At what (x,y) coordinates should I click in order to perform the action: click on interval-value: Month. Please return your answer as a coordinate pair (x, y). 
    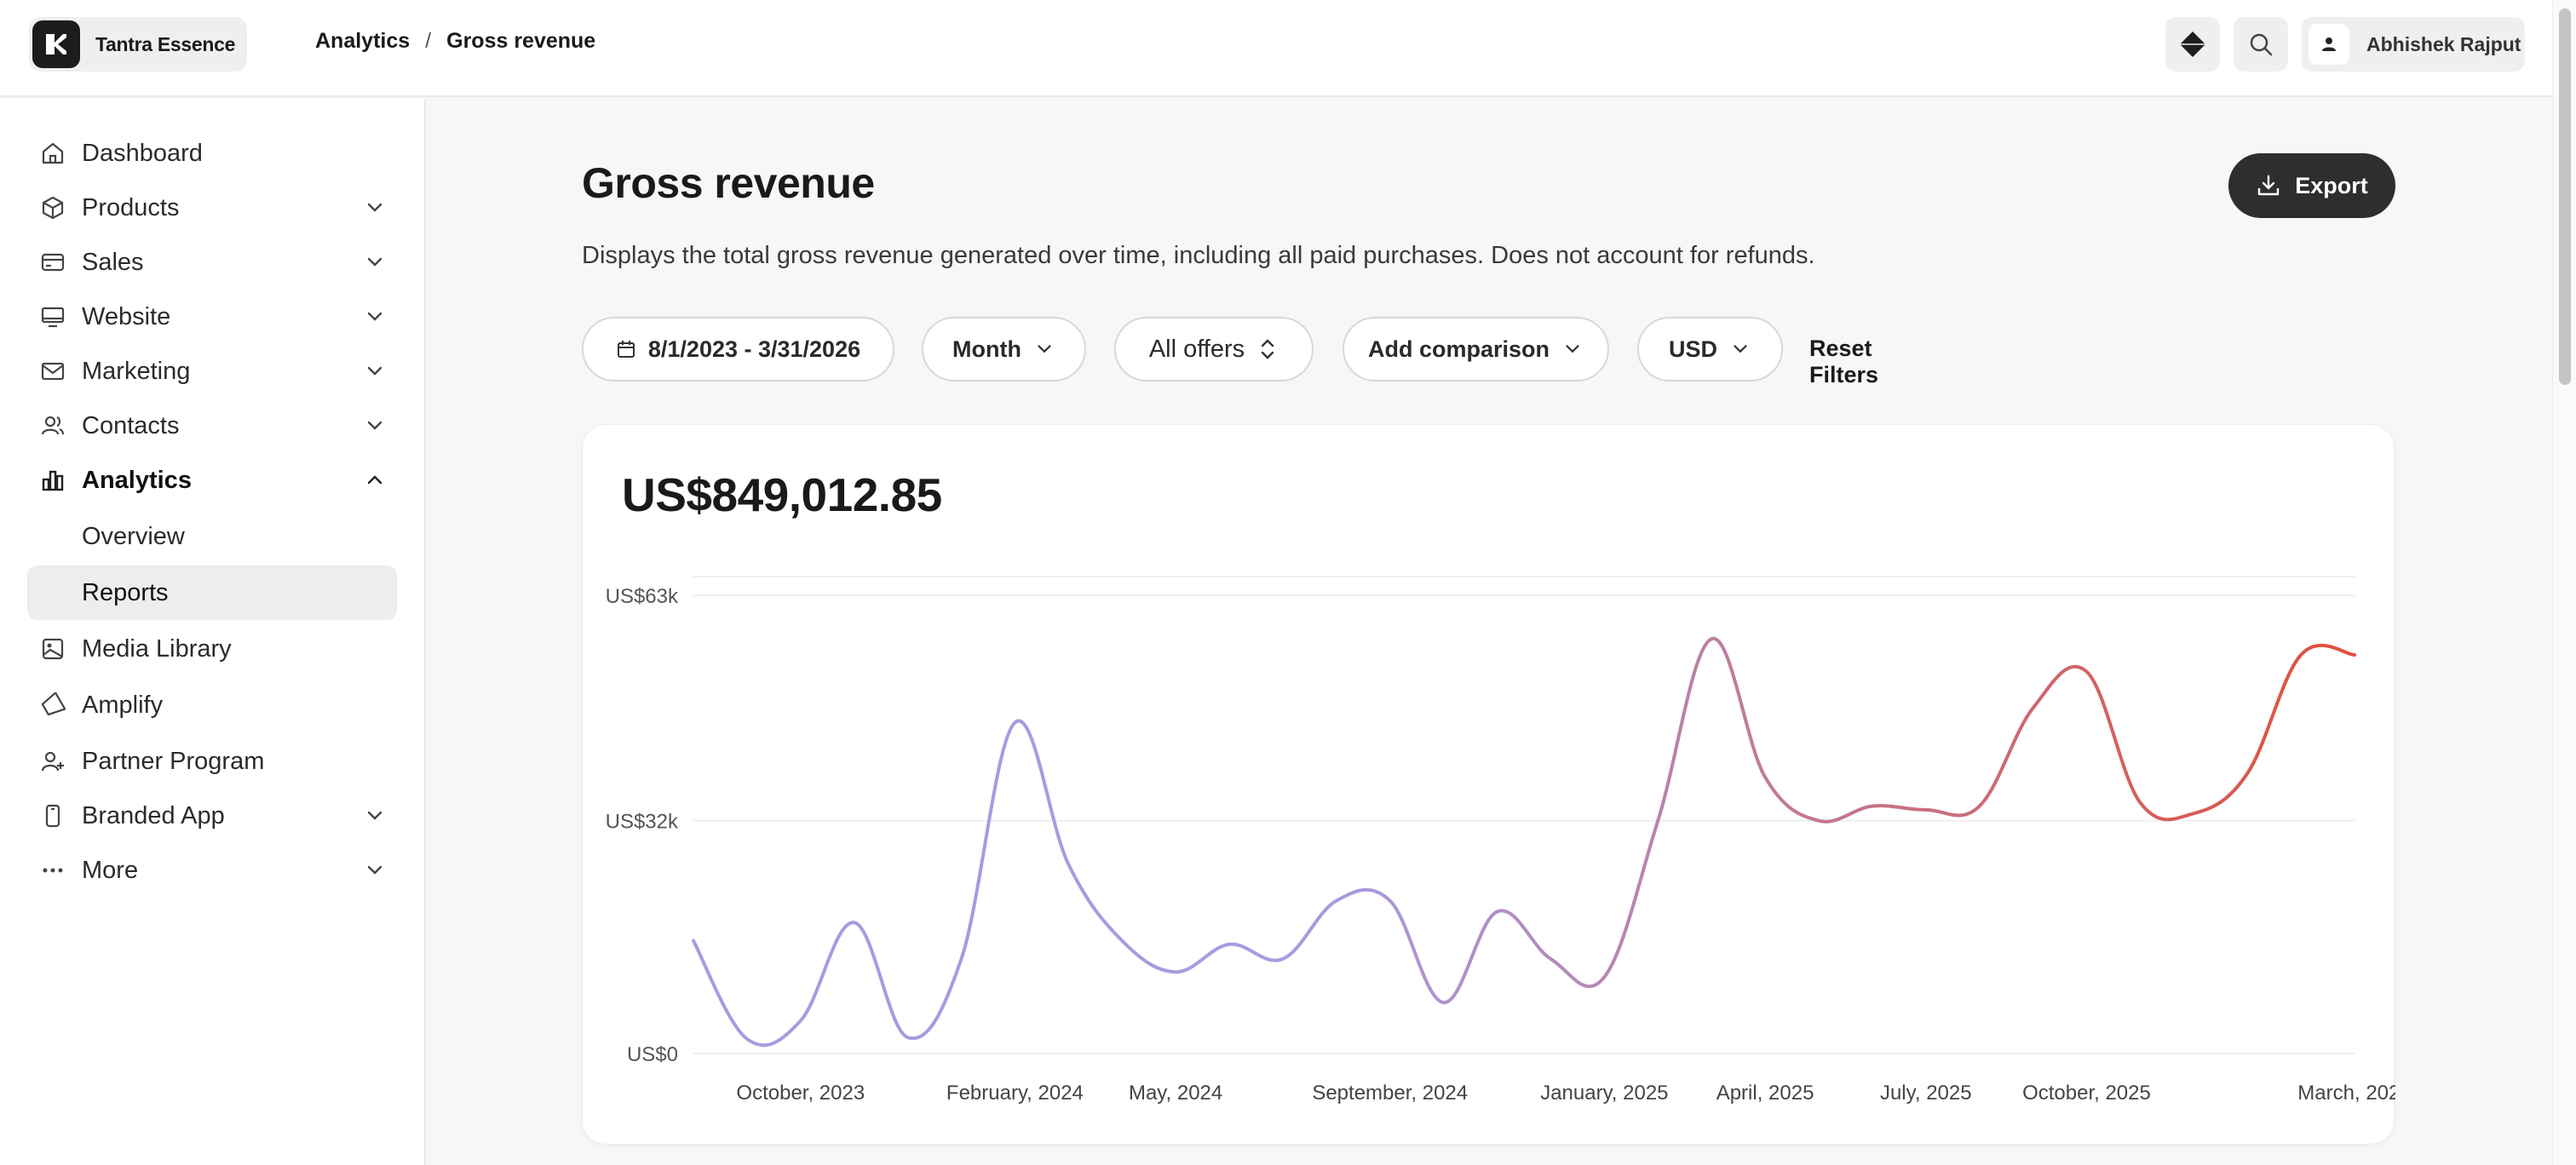
    Looking at the image, I should click on (987, 349).